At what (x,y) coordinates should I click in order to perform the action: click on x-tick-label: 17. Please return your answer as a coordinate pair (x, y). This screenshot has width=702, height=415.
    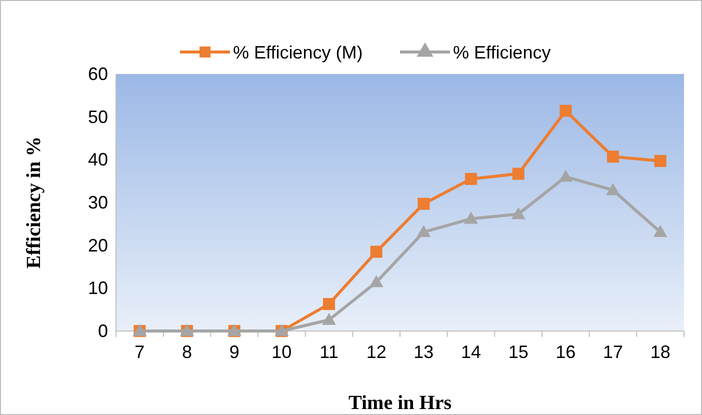
    Looking at the image, I should click on (613, 352).